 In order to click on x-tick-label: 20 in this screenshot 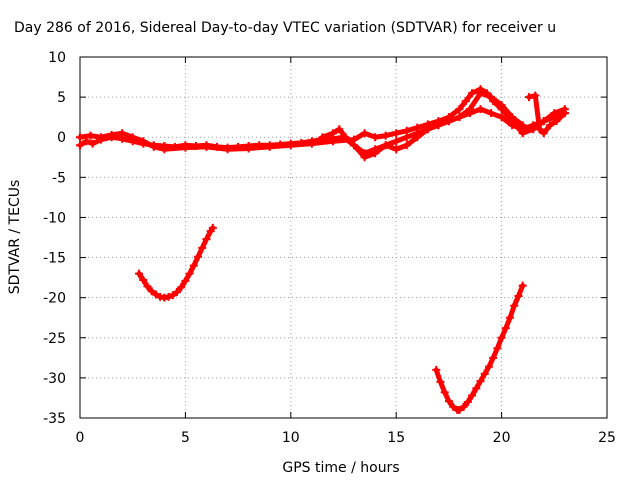, I will do `click(502, 438)`.